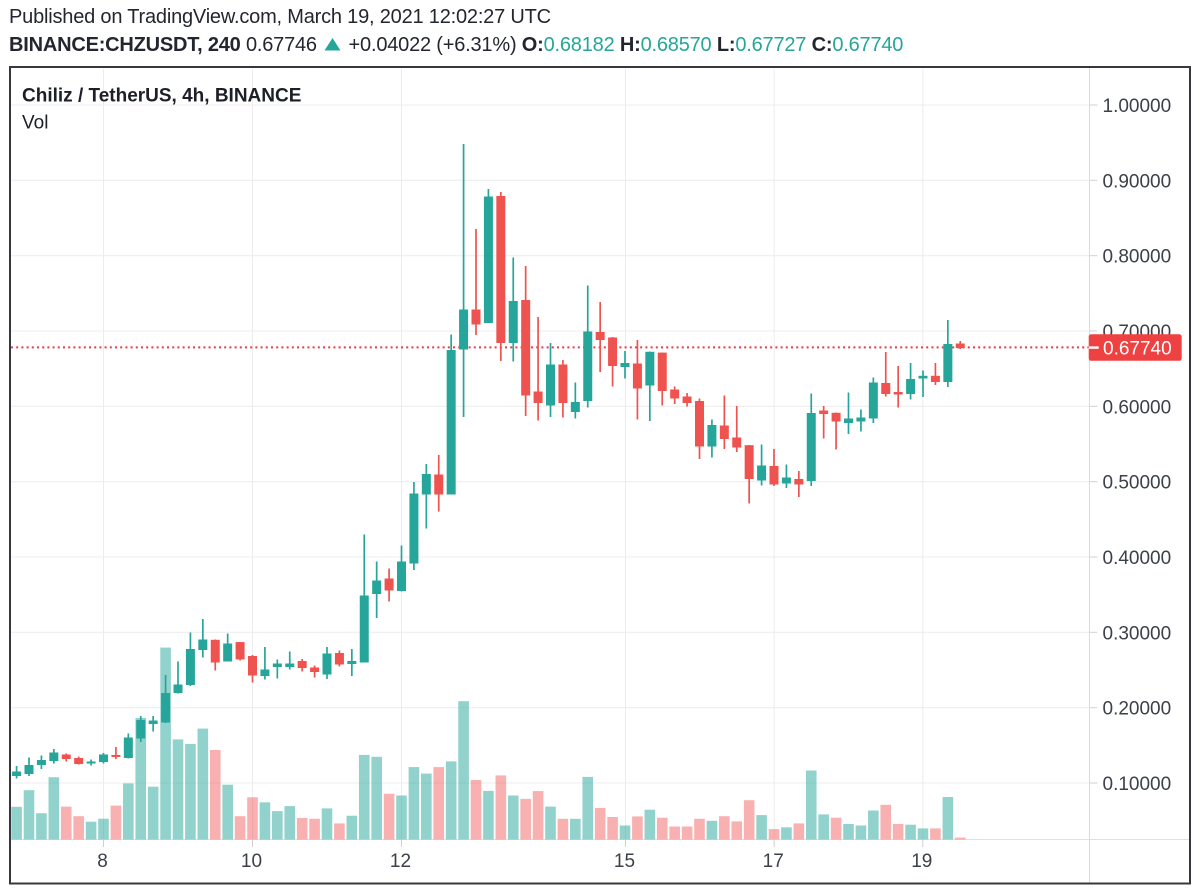  What do you see at coordinates (1137, 784) in the screenshot?
I see `svg-text: 0.10000` at bounding box center [1137, 784].